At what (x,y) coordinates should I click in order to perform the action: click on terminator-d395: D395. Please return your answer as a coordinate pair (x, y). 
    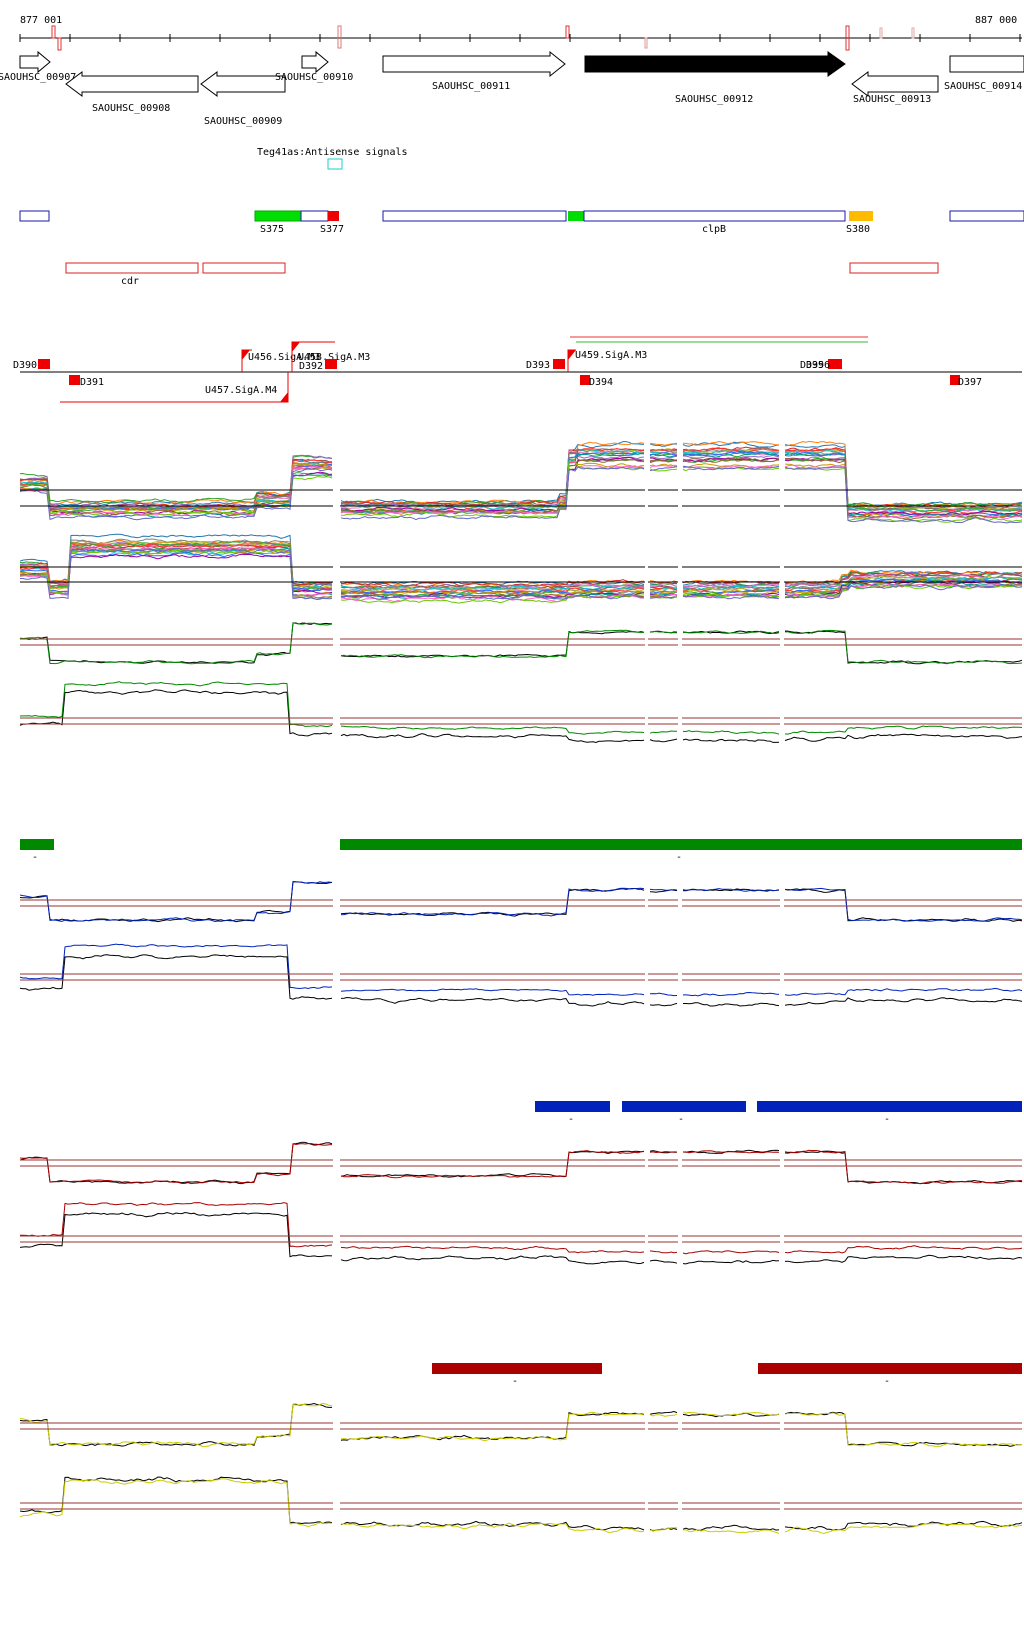
    Looking at the image, I should click on (820, 365).